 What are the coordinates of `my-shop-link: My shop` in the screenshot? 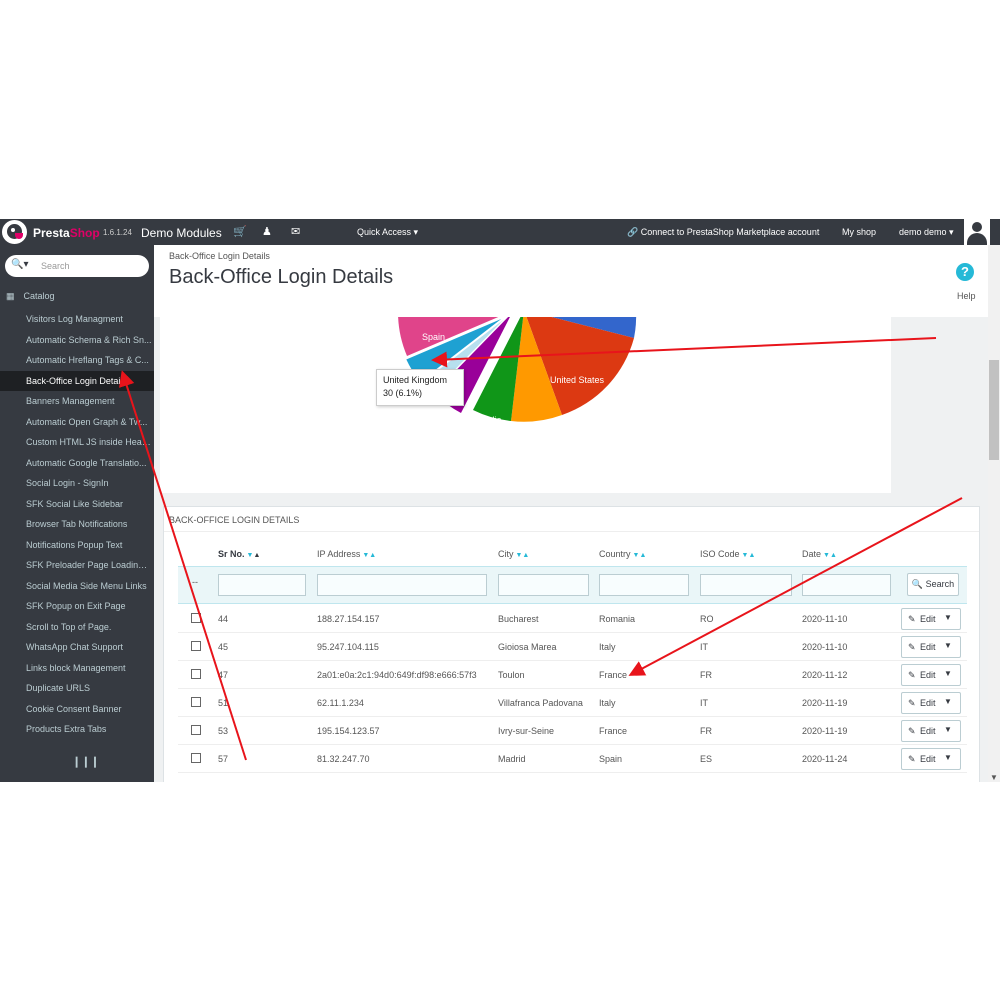 It's located at (859, 232).